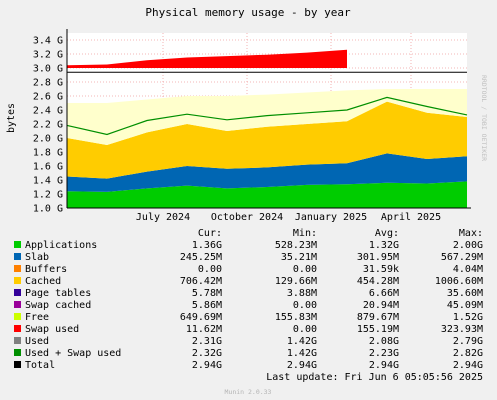 This screenshot has height=400, width=497. Describe the element at coordinates (48, 41) in the screenshot. I see `y-tick-label-12: 3.4 G` at that location.